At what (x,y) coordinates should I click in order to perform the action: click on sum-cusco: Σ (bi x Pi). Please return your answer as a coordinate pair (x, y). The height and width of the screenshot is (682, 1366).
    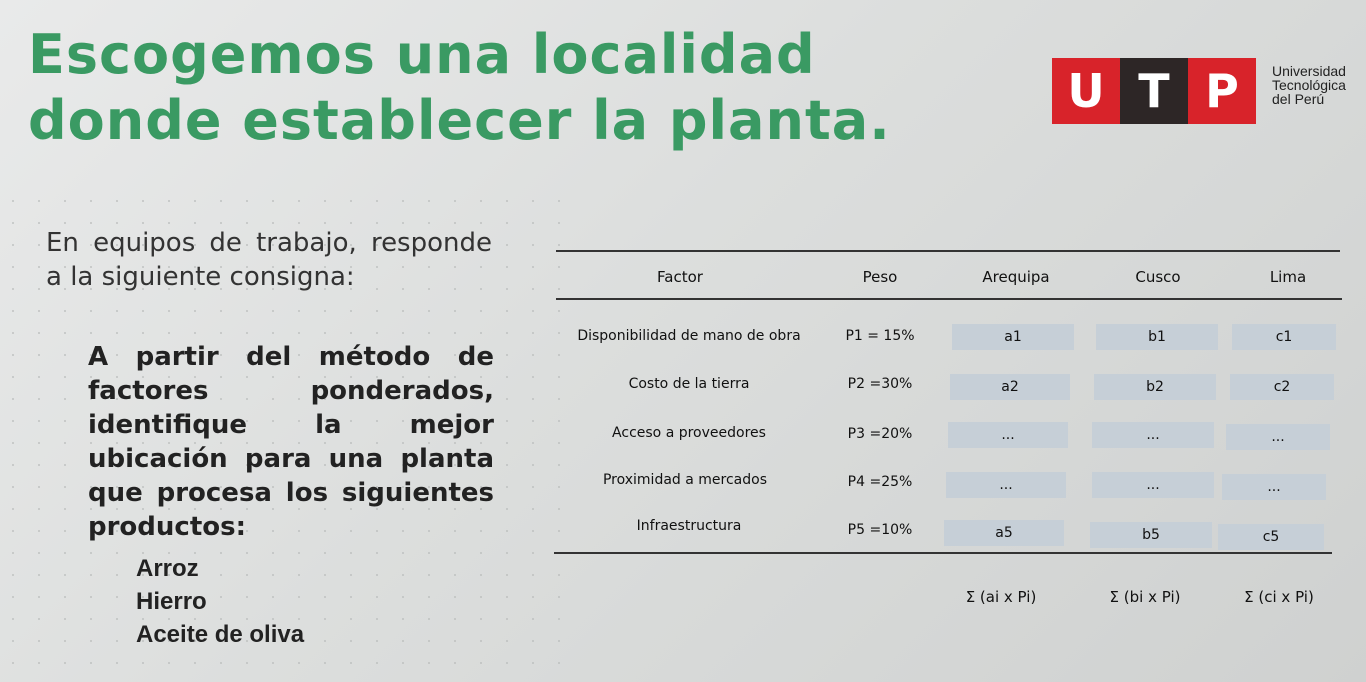
    Looking at the image, I should click on (1145, 597).